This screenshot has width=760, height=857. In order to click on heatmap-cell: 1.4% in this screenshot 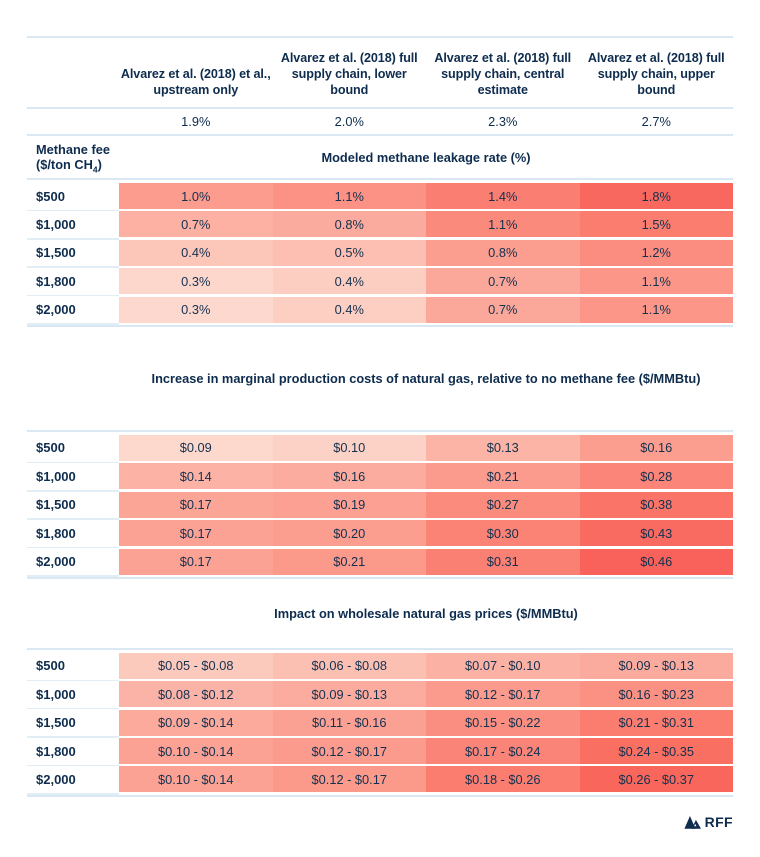, I will do `click(503, 196)`.